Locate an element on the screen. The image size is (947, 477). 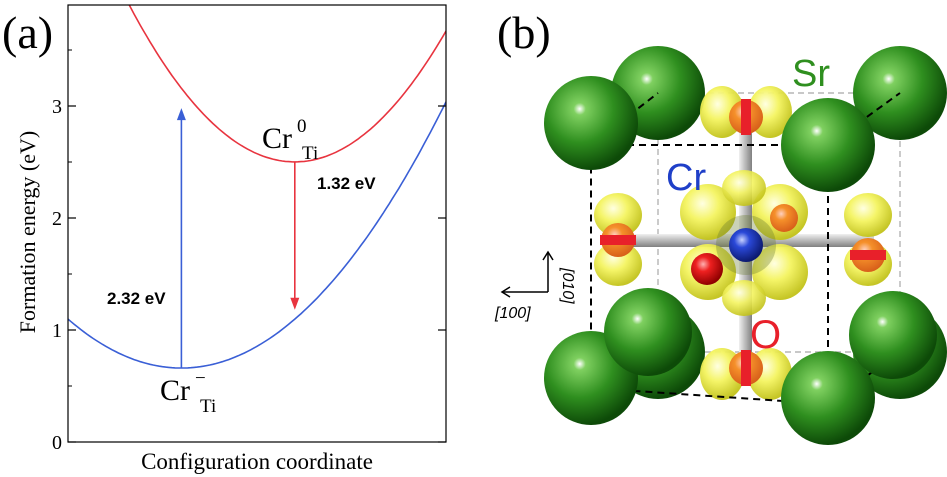
y-axis-label: Formation energy (eV) is located at coordinates (27, 232).